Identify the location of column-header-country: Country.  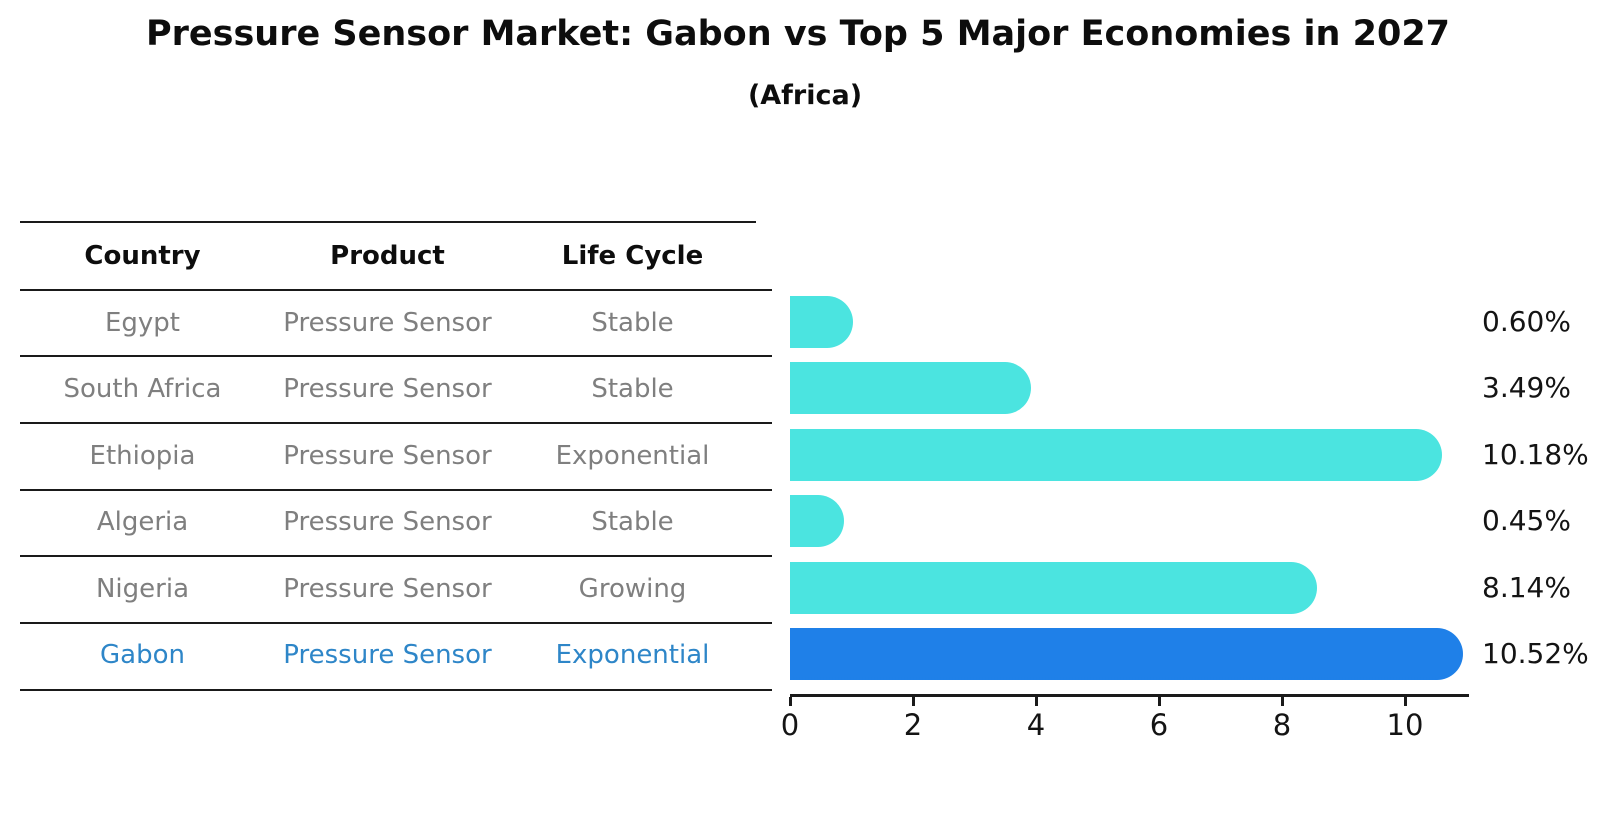
(142, 256).